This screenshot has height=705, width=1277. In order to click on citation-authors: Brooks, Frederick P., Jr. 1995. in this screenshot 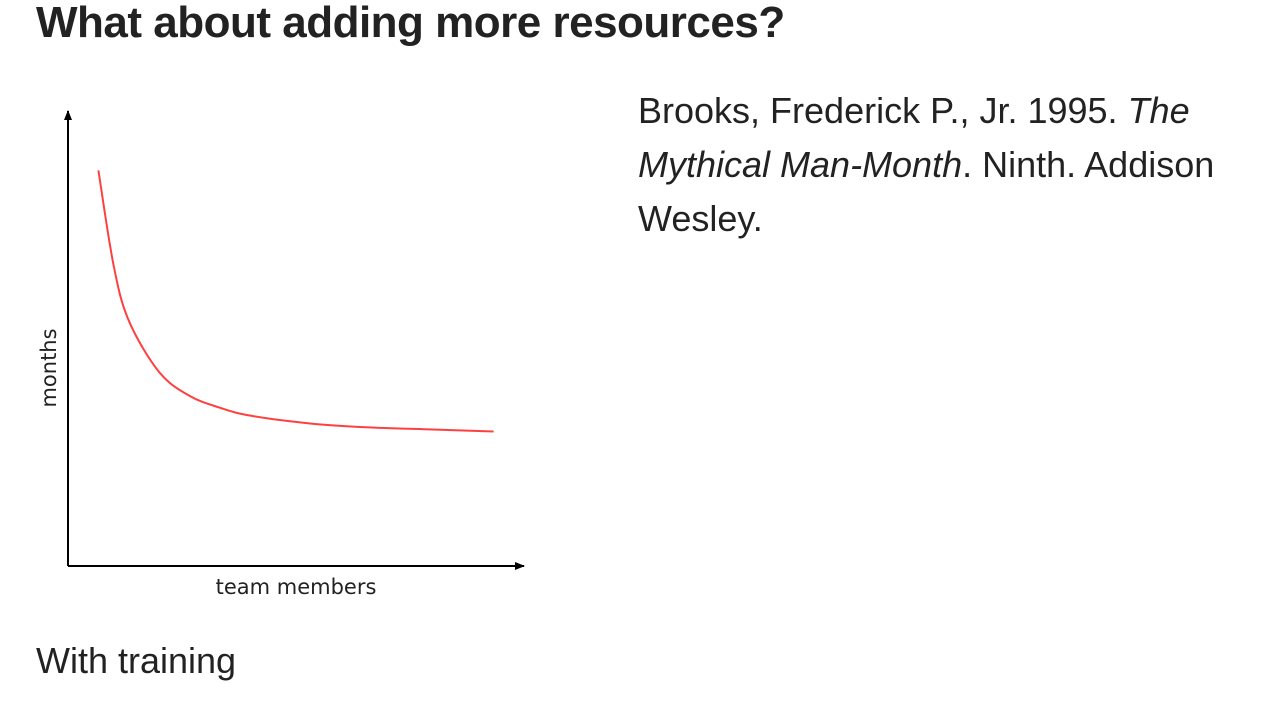, I will do `click(883, 110)`.